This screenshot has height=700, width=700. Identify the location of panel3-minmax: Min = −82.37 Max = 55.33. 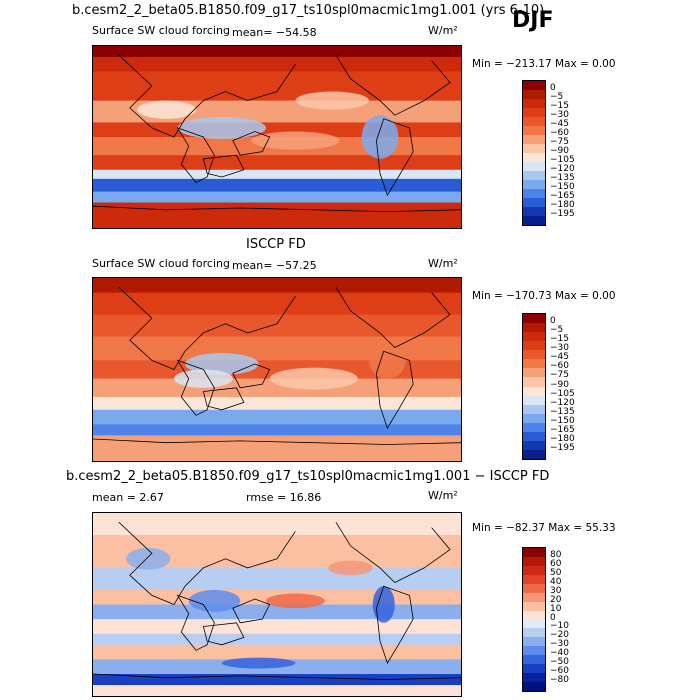
(544, 528).